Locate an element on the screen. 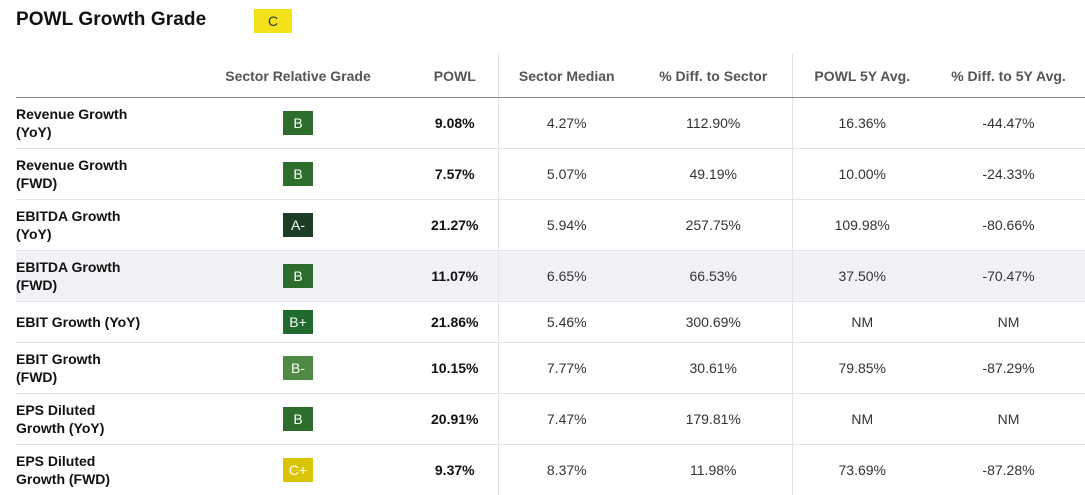  column-header-sector-median: Sector Median is located at coordinates (566, 76).